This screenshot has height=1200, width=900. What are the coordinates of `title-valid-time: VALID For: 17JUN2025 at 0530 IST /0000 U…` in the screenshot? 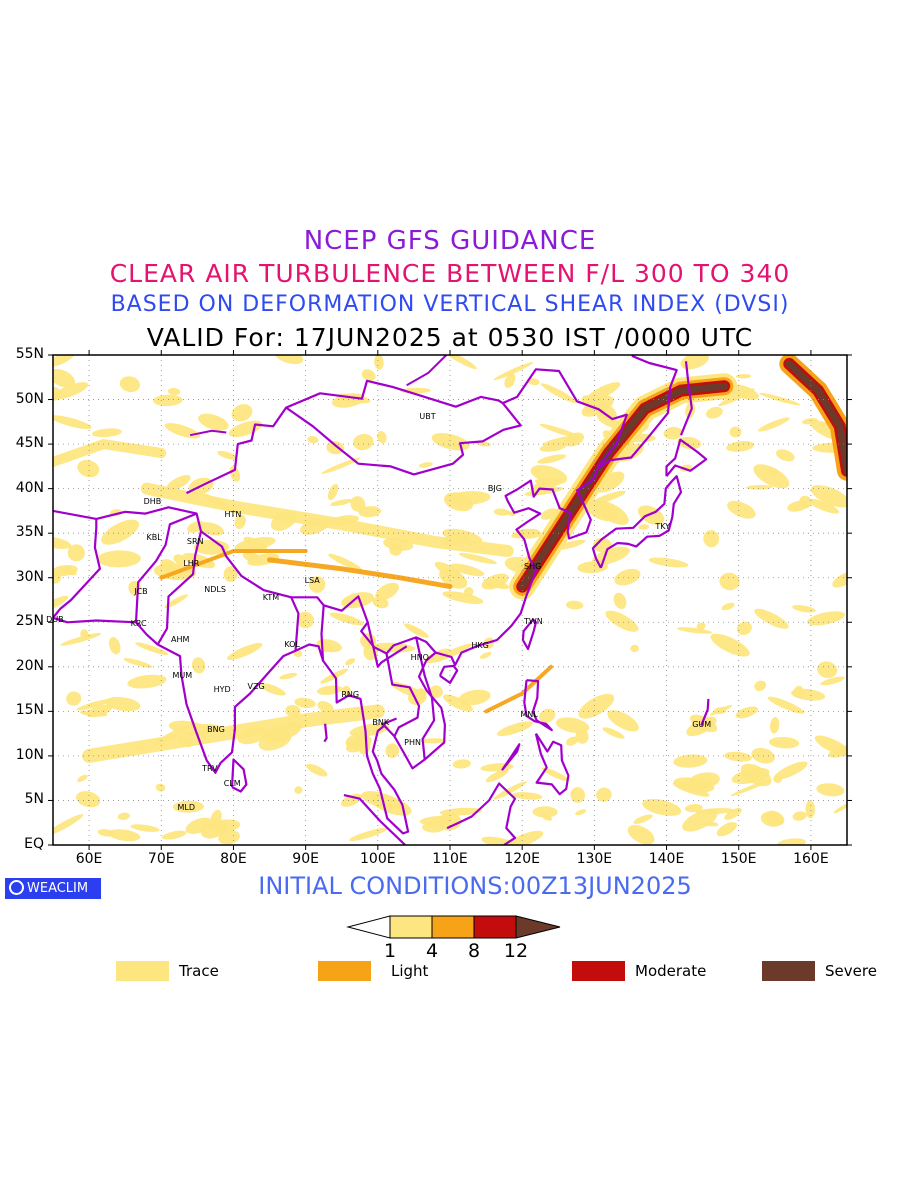 It's located at (450, 337).